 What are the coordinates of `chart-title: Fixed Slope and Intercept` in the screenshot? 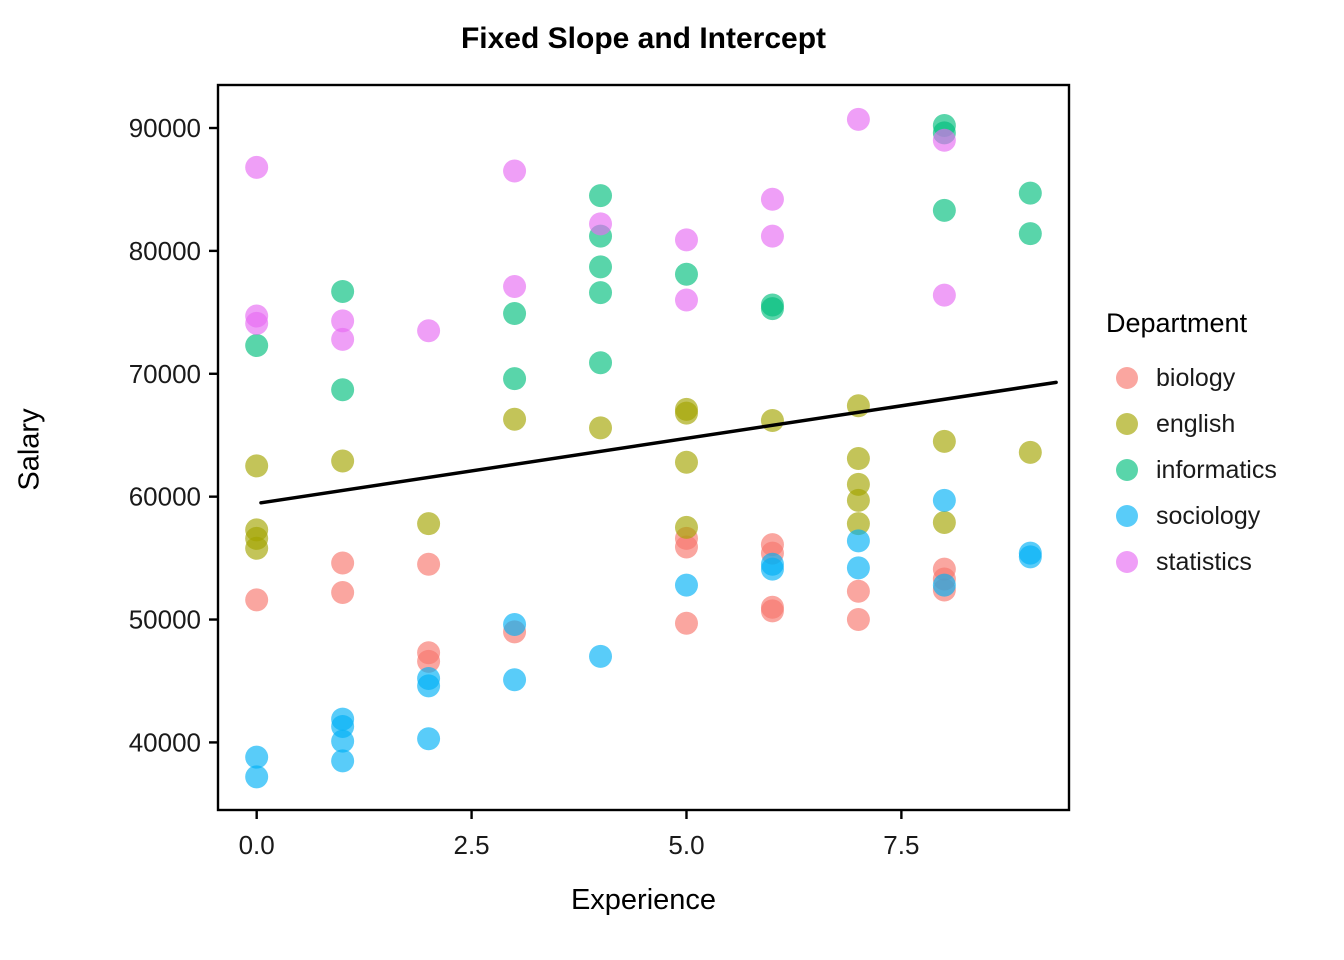 It's located at (643, 38).